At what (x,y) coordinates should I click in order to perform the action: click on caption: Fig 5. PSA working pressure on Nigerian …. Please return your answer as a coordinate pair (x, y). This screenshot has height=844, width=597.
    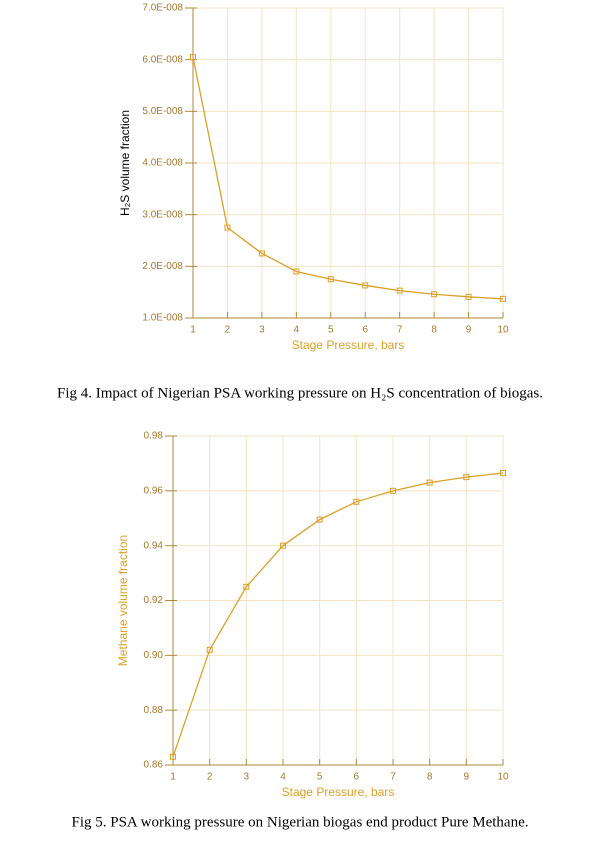
    Looking at the image, I should click on (299, 822).